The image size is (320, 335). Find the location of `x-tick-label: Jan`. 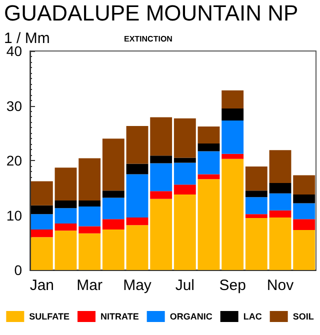

x-tick-label: Jan is located at coordinates (42, 285).